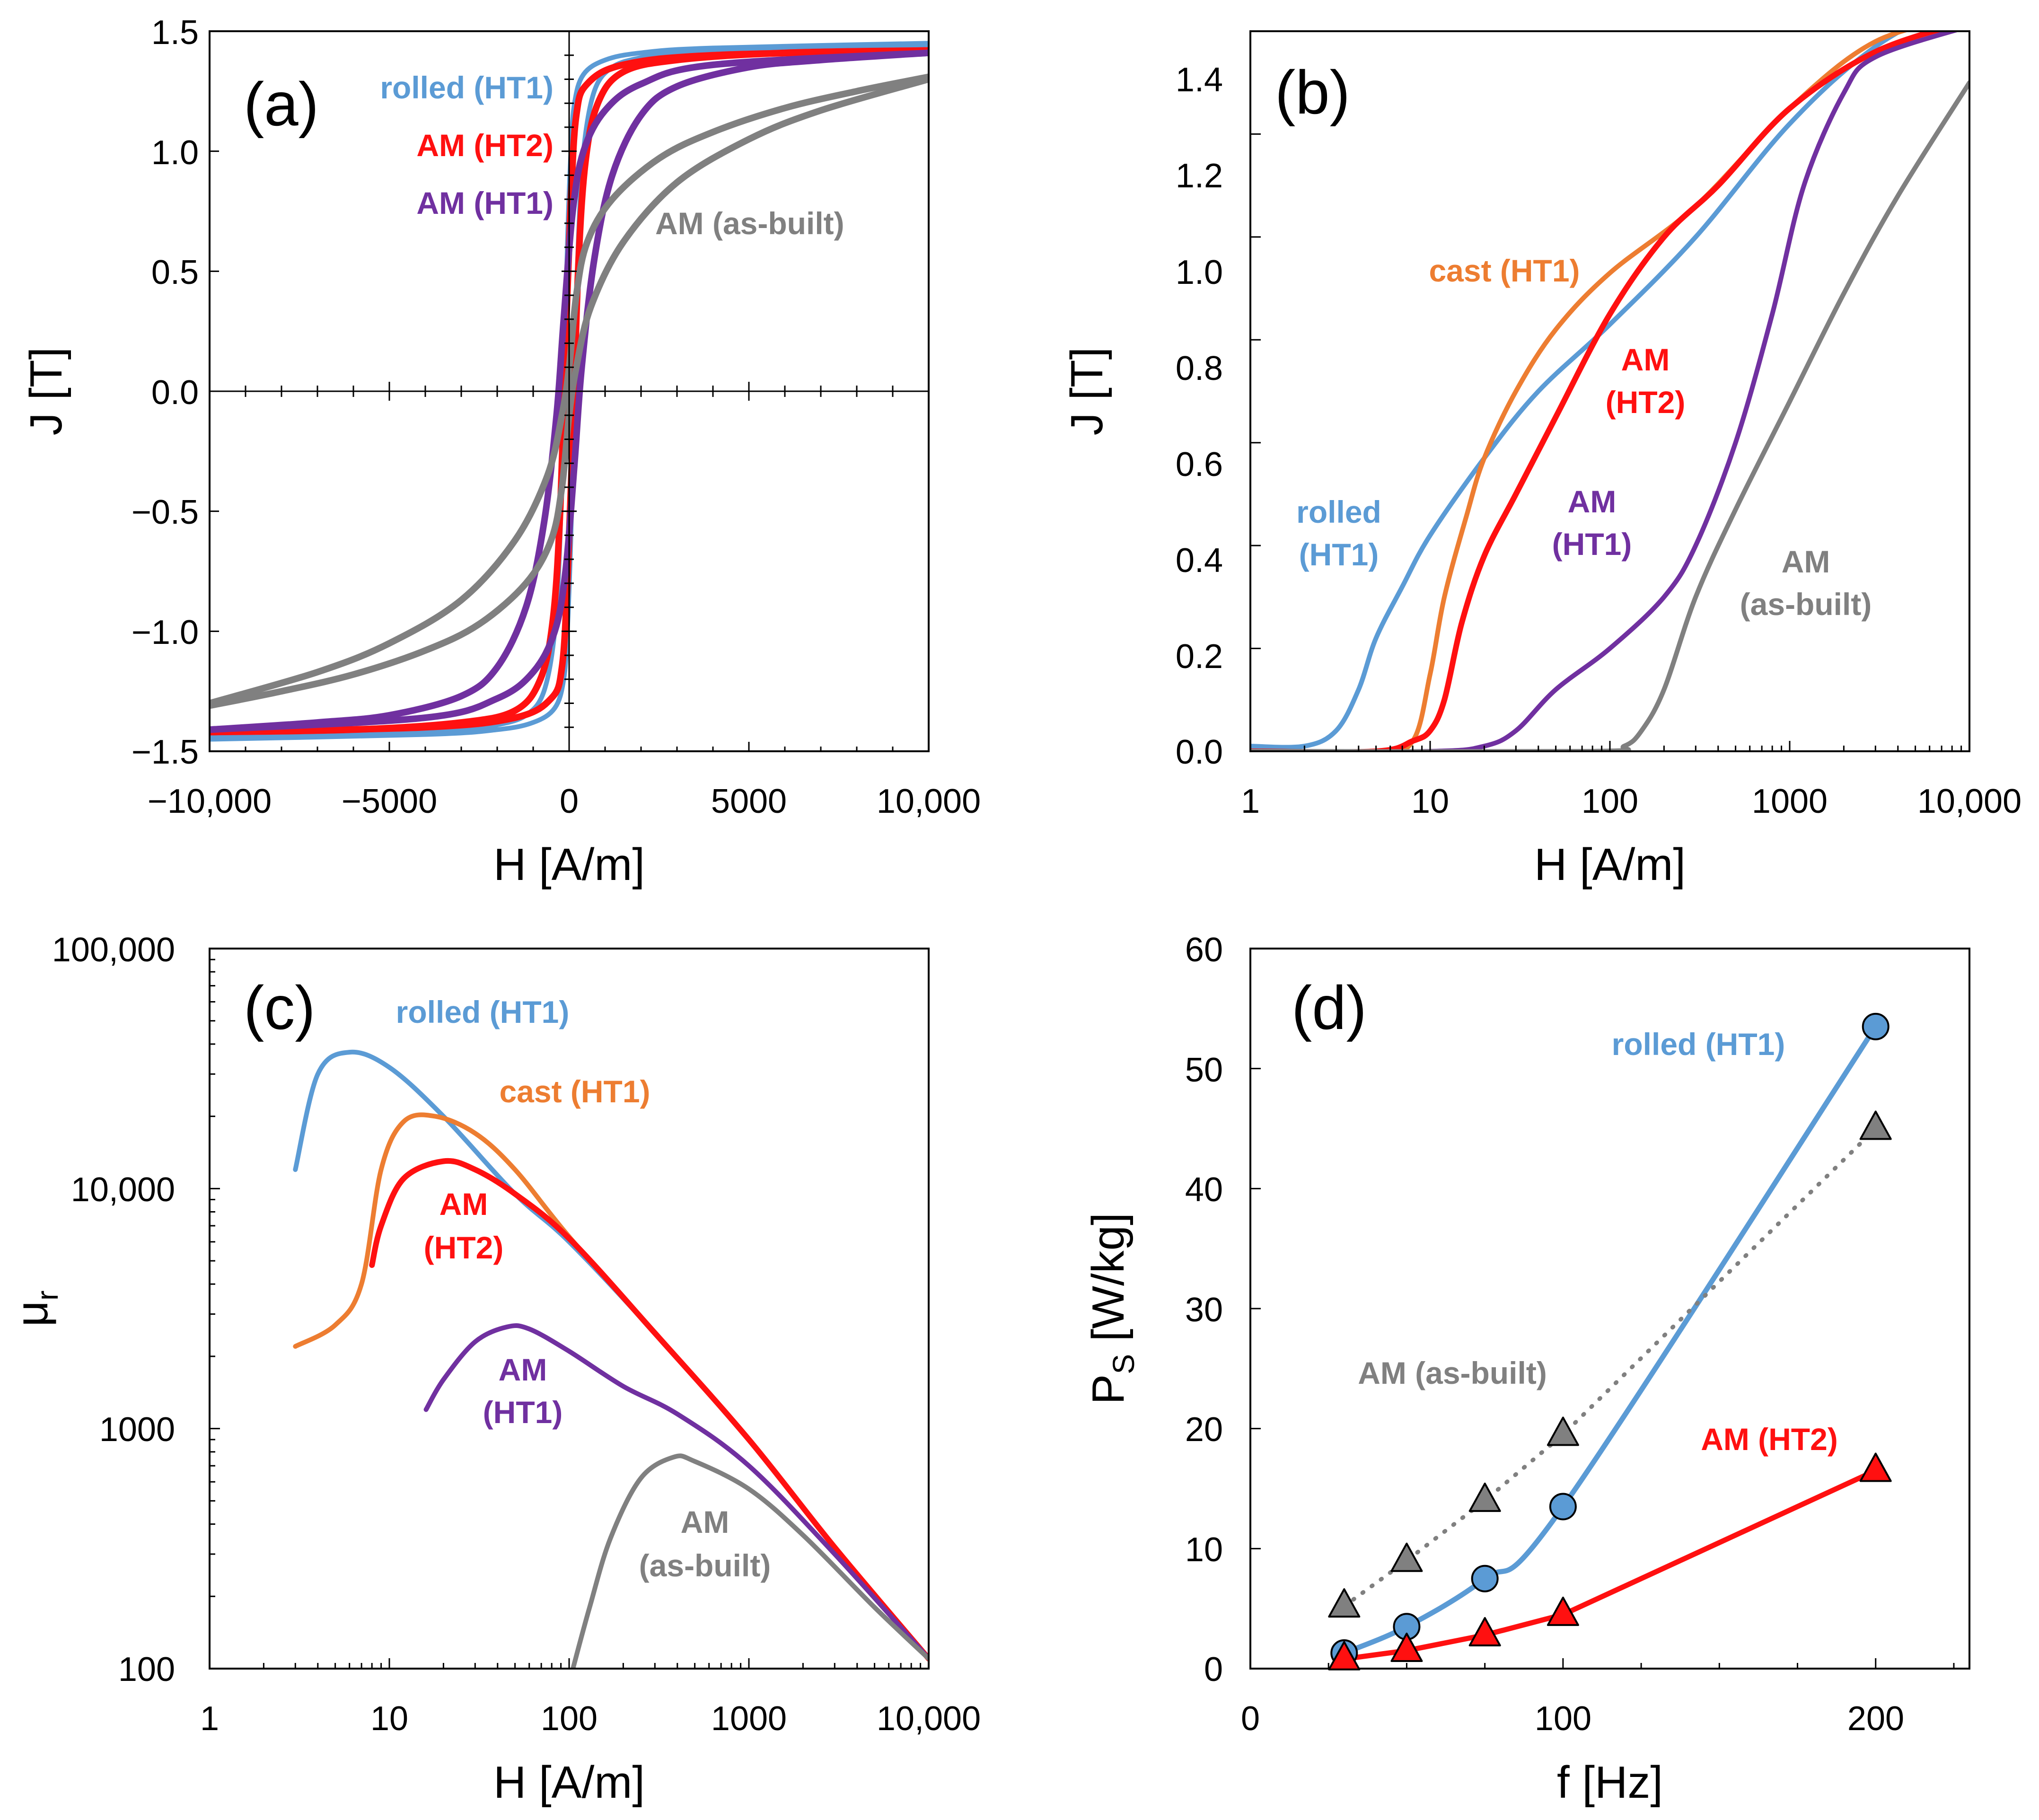 The width and height of the screenshot is (2039, 1820). I want to click on panel-a-line-am-as-built-descending, so click(569, 392).